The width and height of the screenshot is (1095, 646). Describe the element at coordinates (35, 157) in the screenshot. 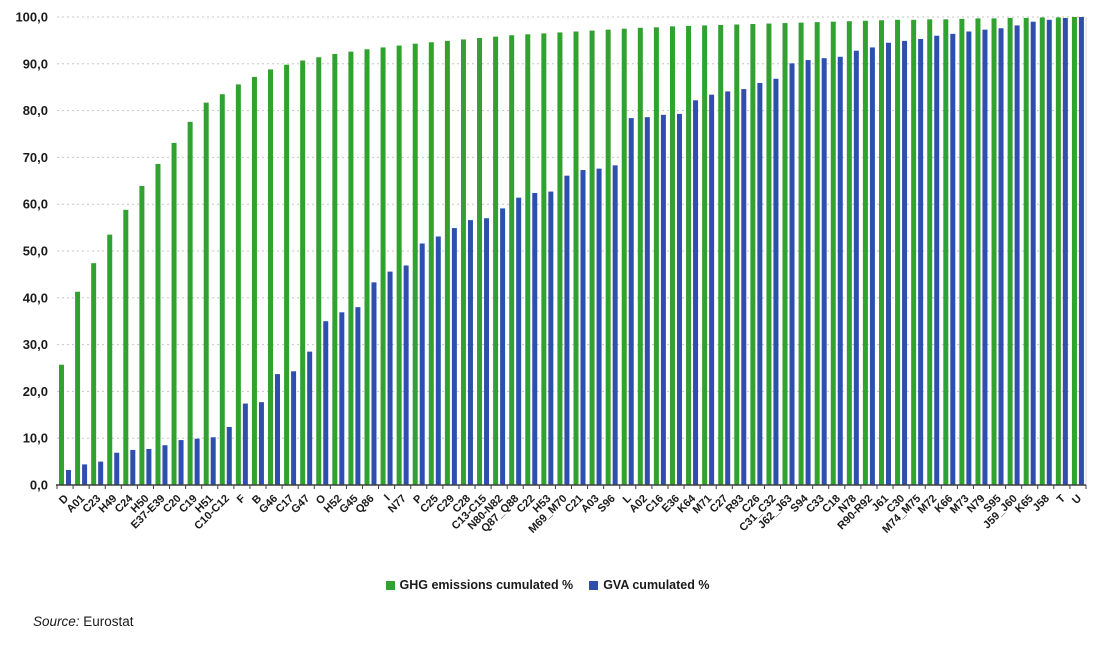

I see `y-axis-tick-label: 70,0` at that location.